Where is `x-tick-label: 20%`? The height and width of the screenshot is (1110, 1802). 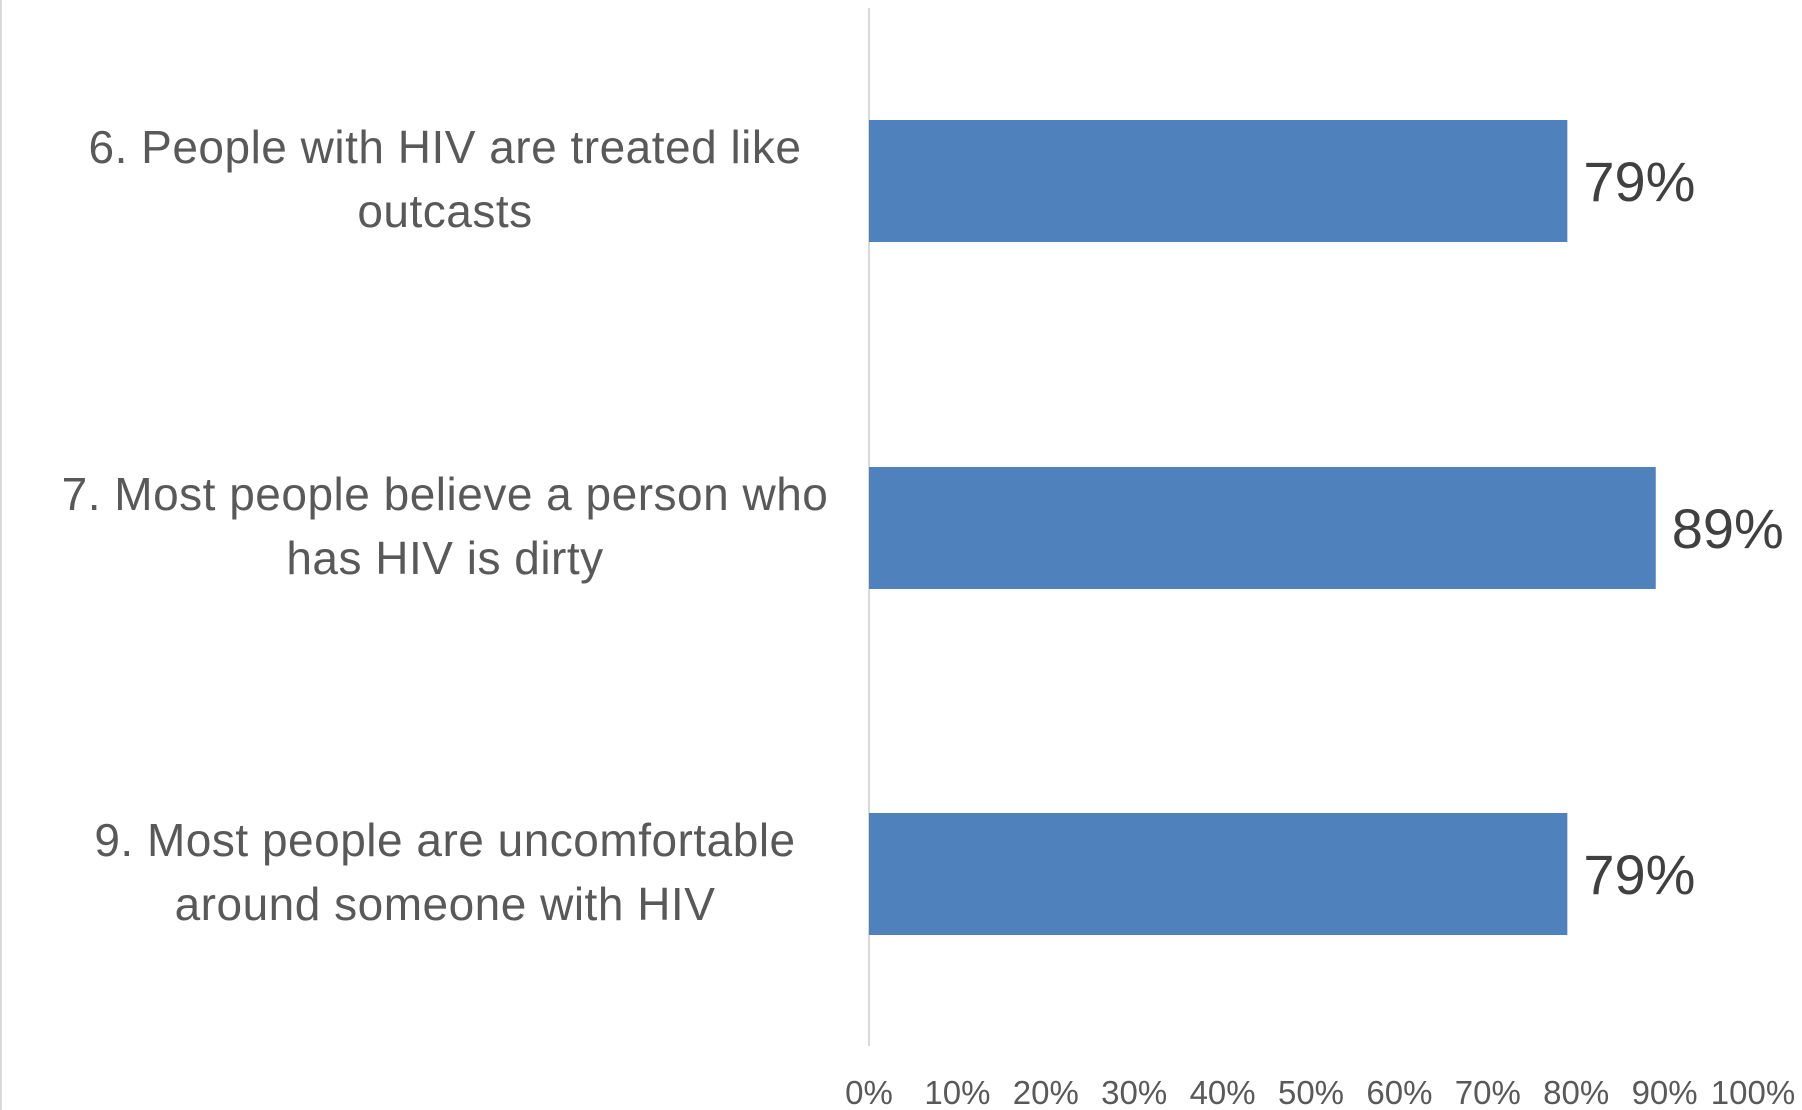
x-tick-label: 20% is located at coordinates (1046, 1092).